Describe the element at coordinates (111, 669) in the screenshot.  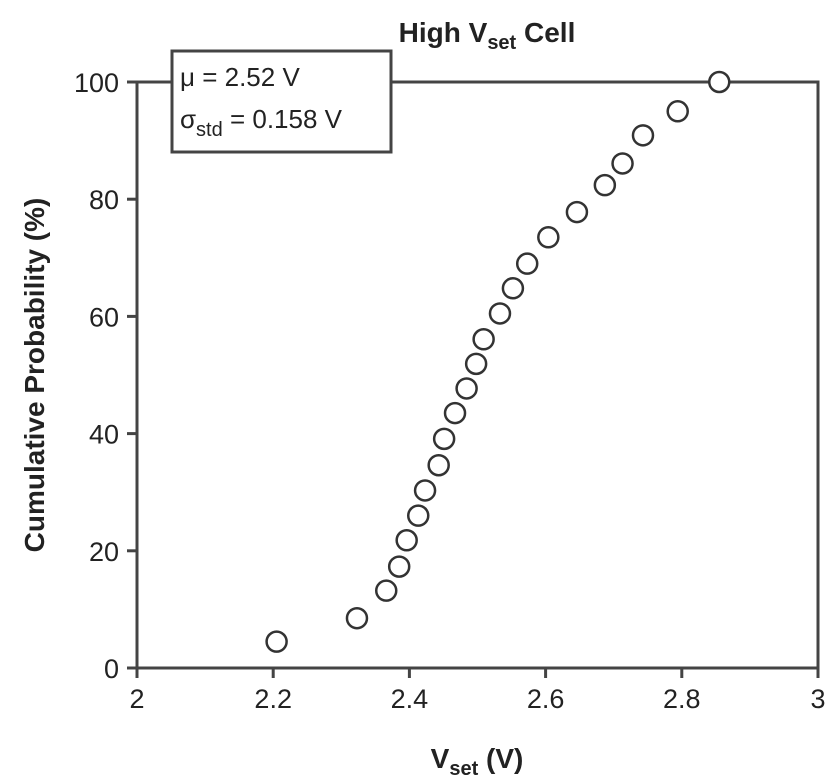
I see `y-tick-label: 0` at that location.